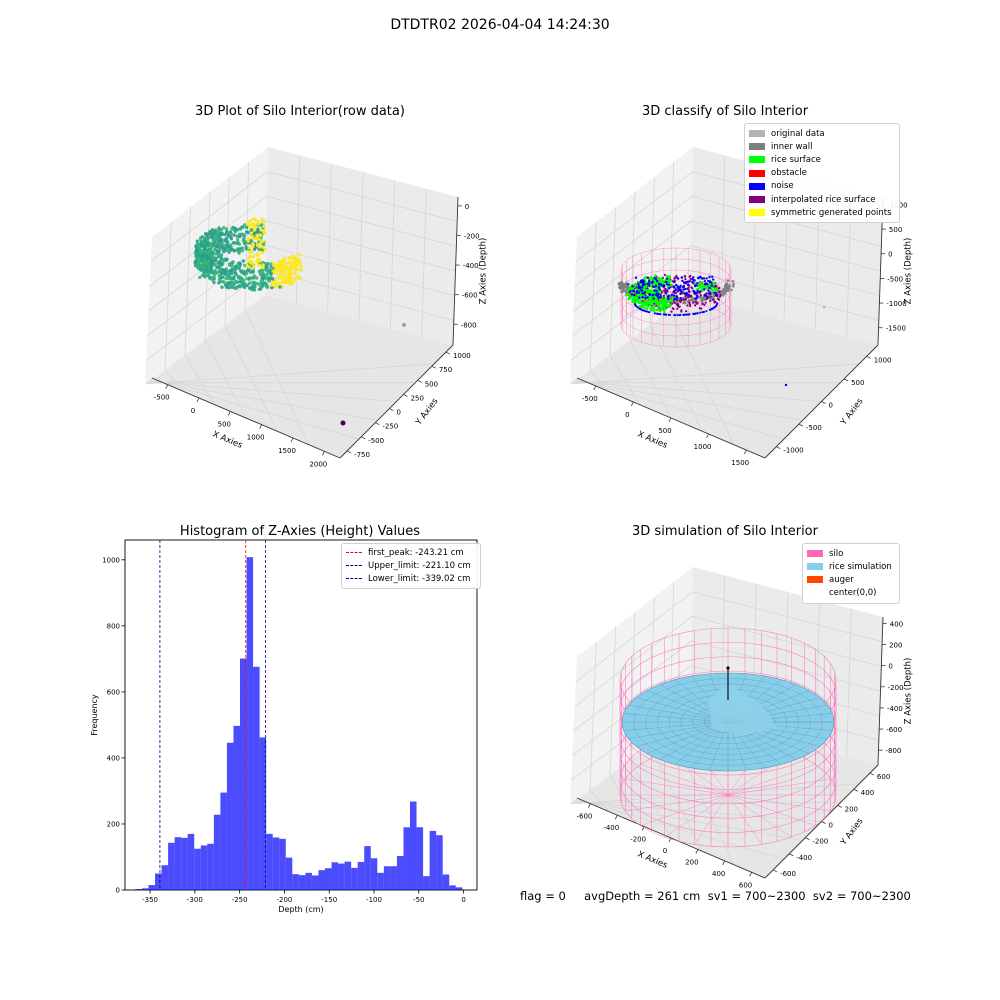  I want to click on x-tick-label: 500, so click(224, 424).